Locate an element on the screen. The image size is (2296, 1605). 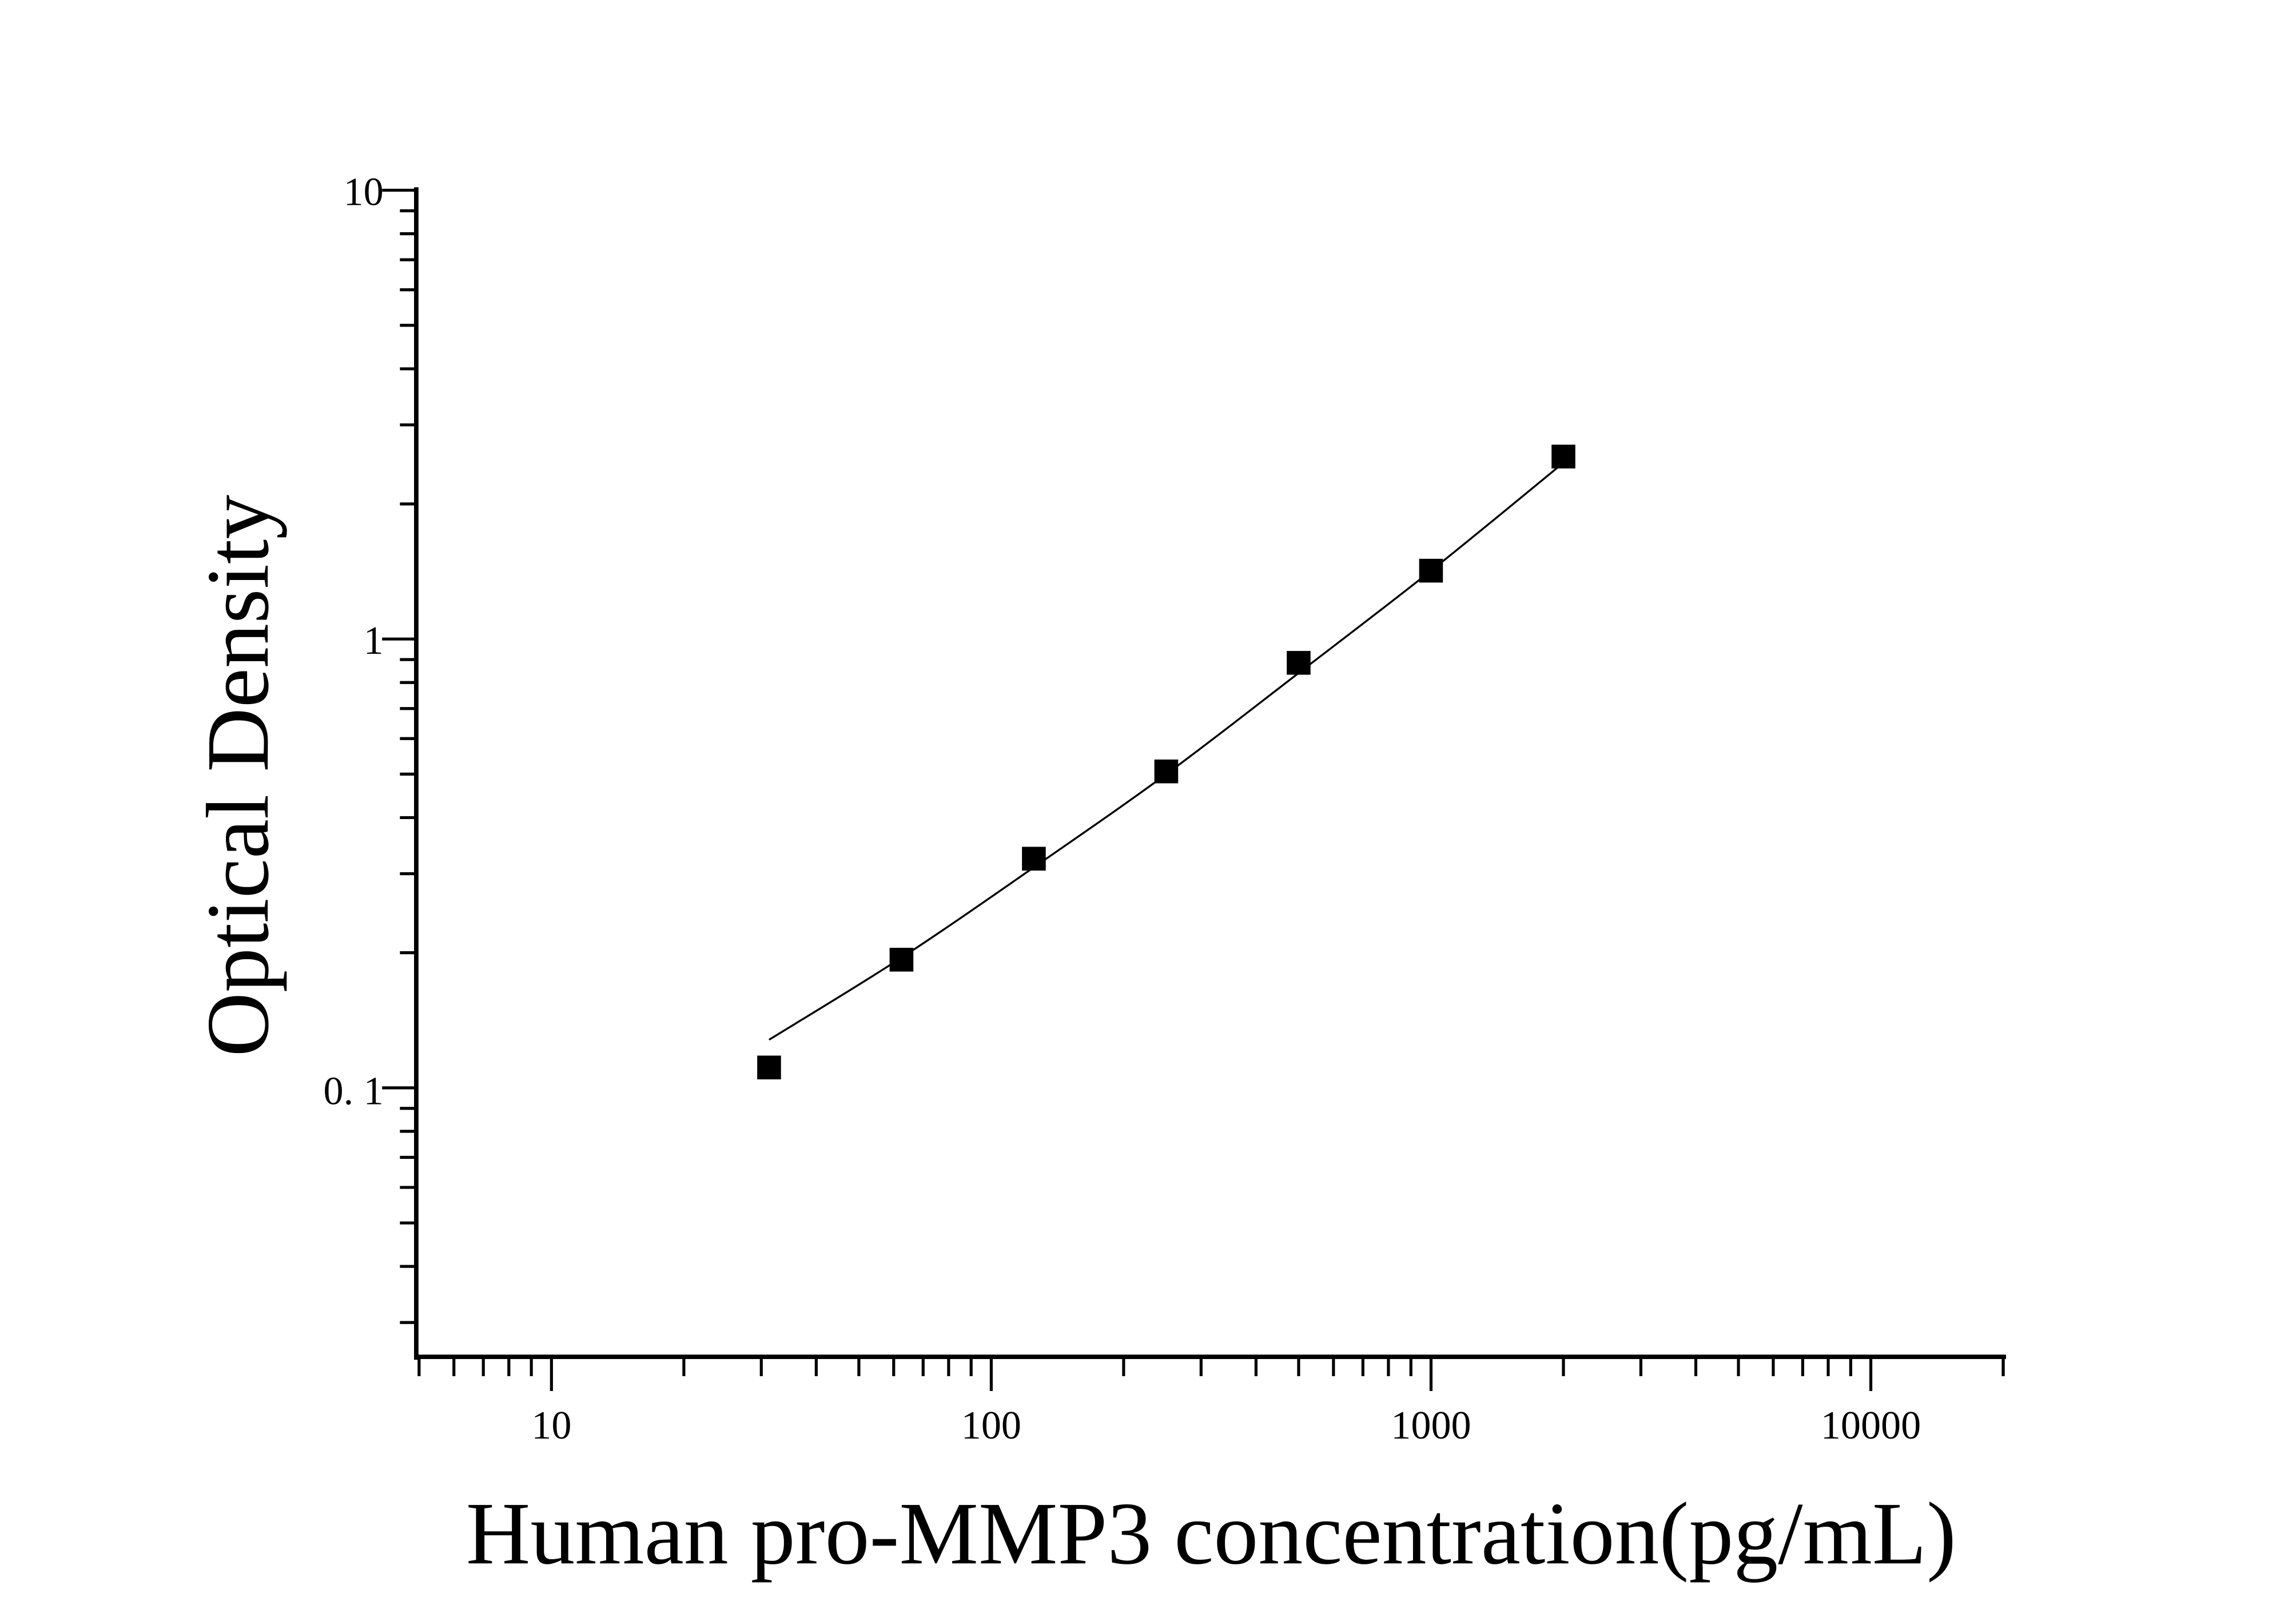
y-tick-label-0.1: 0. 1 is located at coordinates (354, 1090).